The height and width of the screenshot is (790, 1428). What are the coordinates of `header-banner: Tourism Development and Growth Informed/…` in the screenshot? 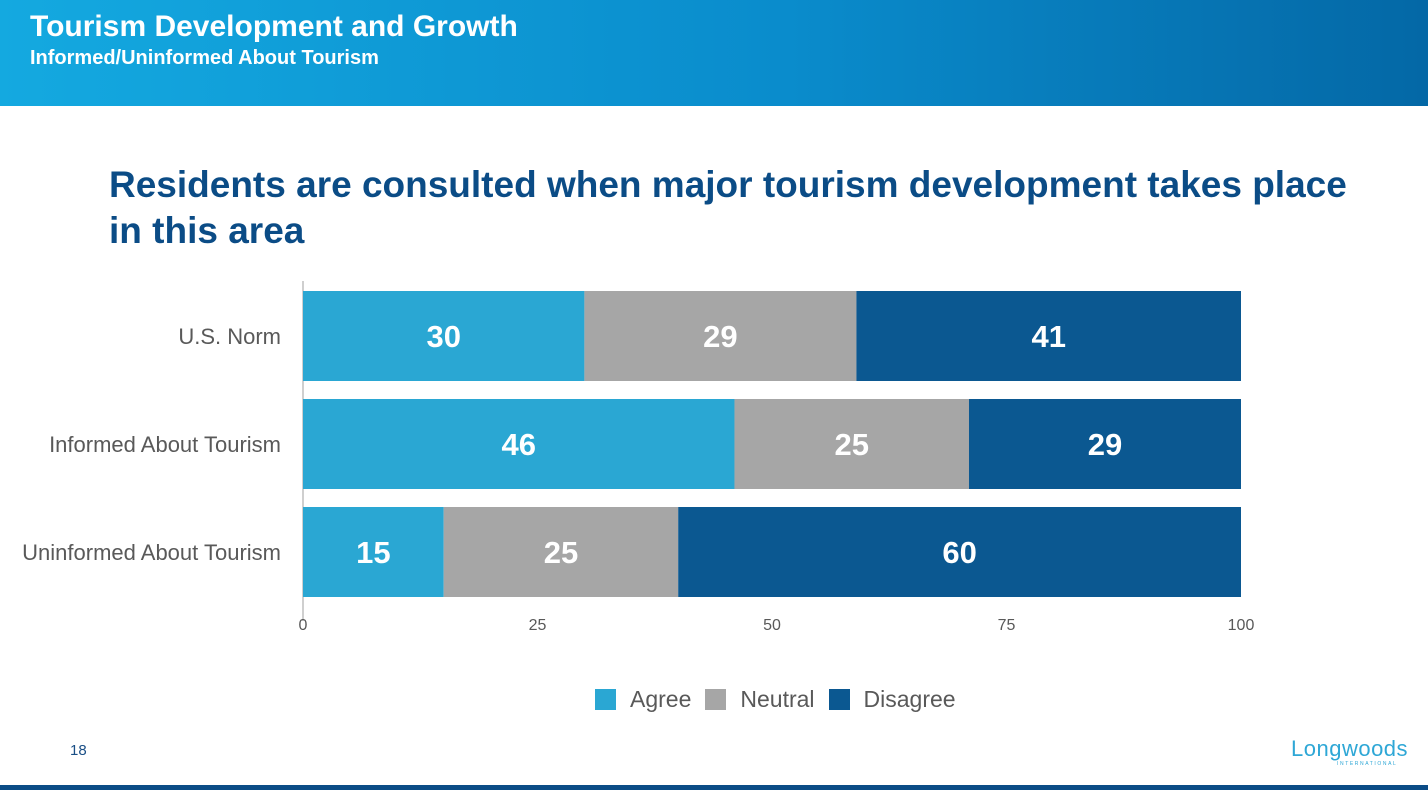 It's located at (714, 53).